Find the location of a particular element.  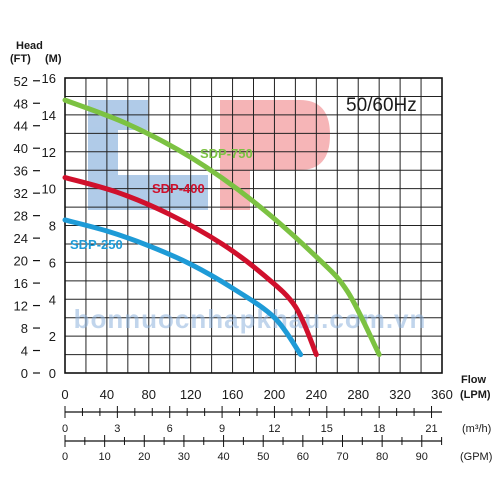

x-tick-label-lpm: 40 is located at coordinates (107, 394).